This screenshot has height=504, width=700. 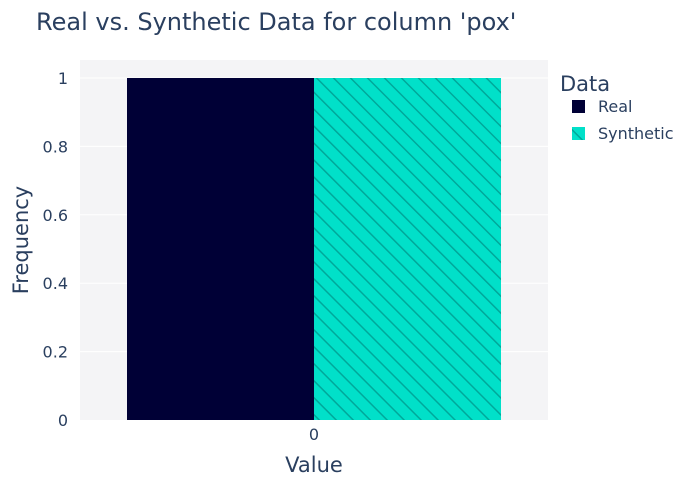 I want to click on y-tick-label: 0.2, so click(x=55, y=352).